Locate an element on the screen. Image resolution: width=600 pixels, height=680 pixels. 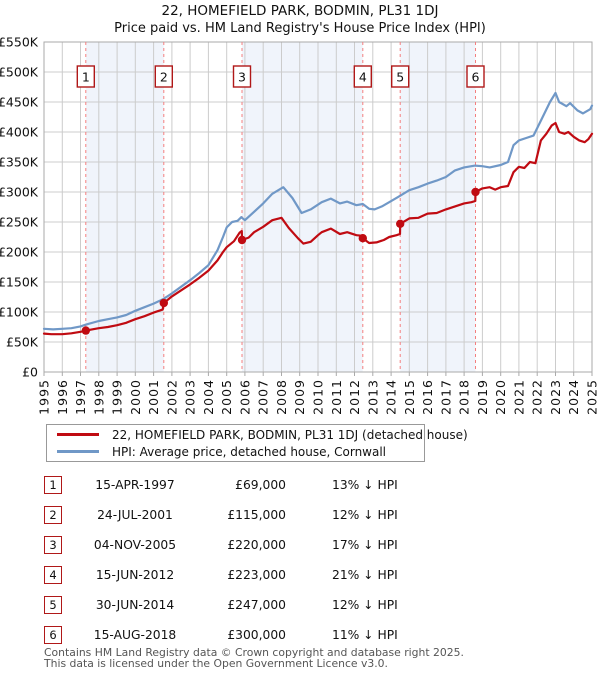
x-tick-label: 2002 is located at coordinates (171, 397).